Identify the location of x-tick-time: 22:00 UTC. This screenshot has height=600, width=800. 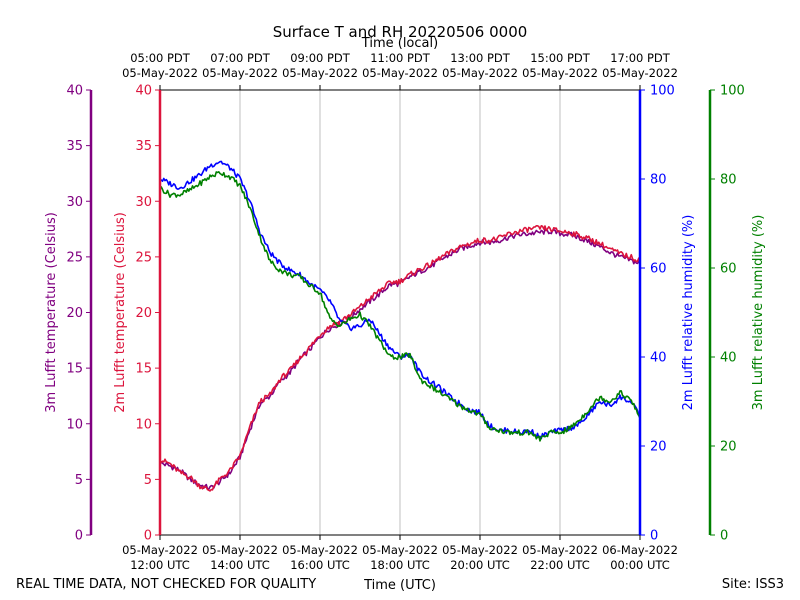
(560, 565).